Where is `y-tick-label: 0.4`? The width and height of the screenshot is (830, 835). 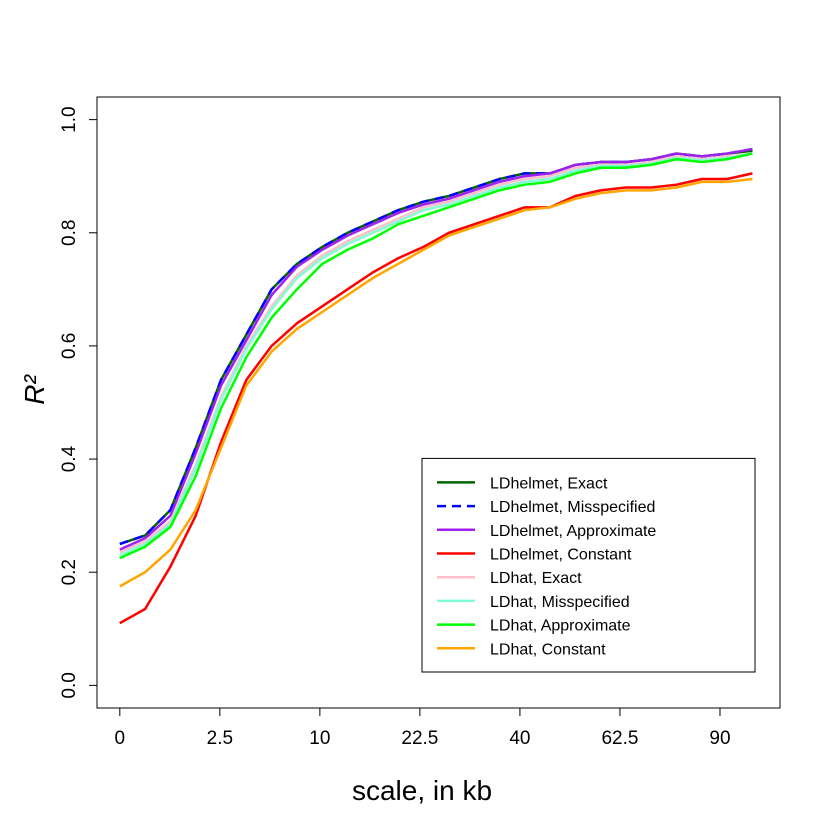 y-tick-label: 0.4 is located at coordinates (69, 458).